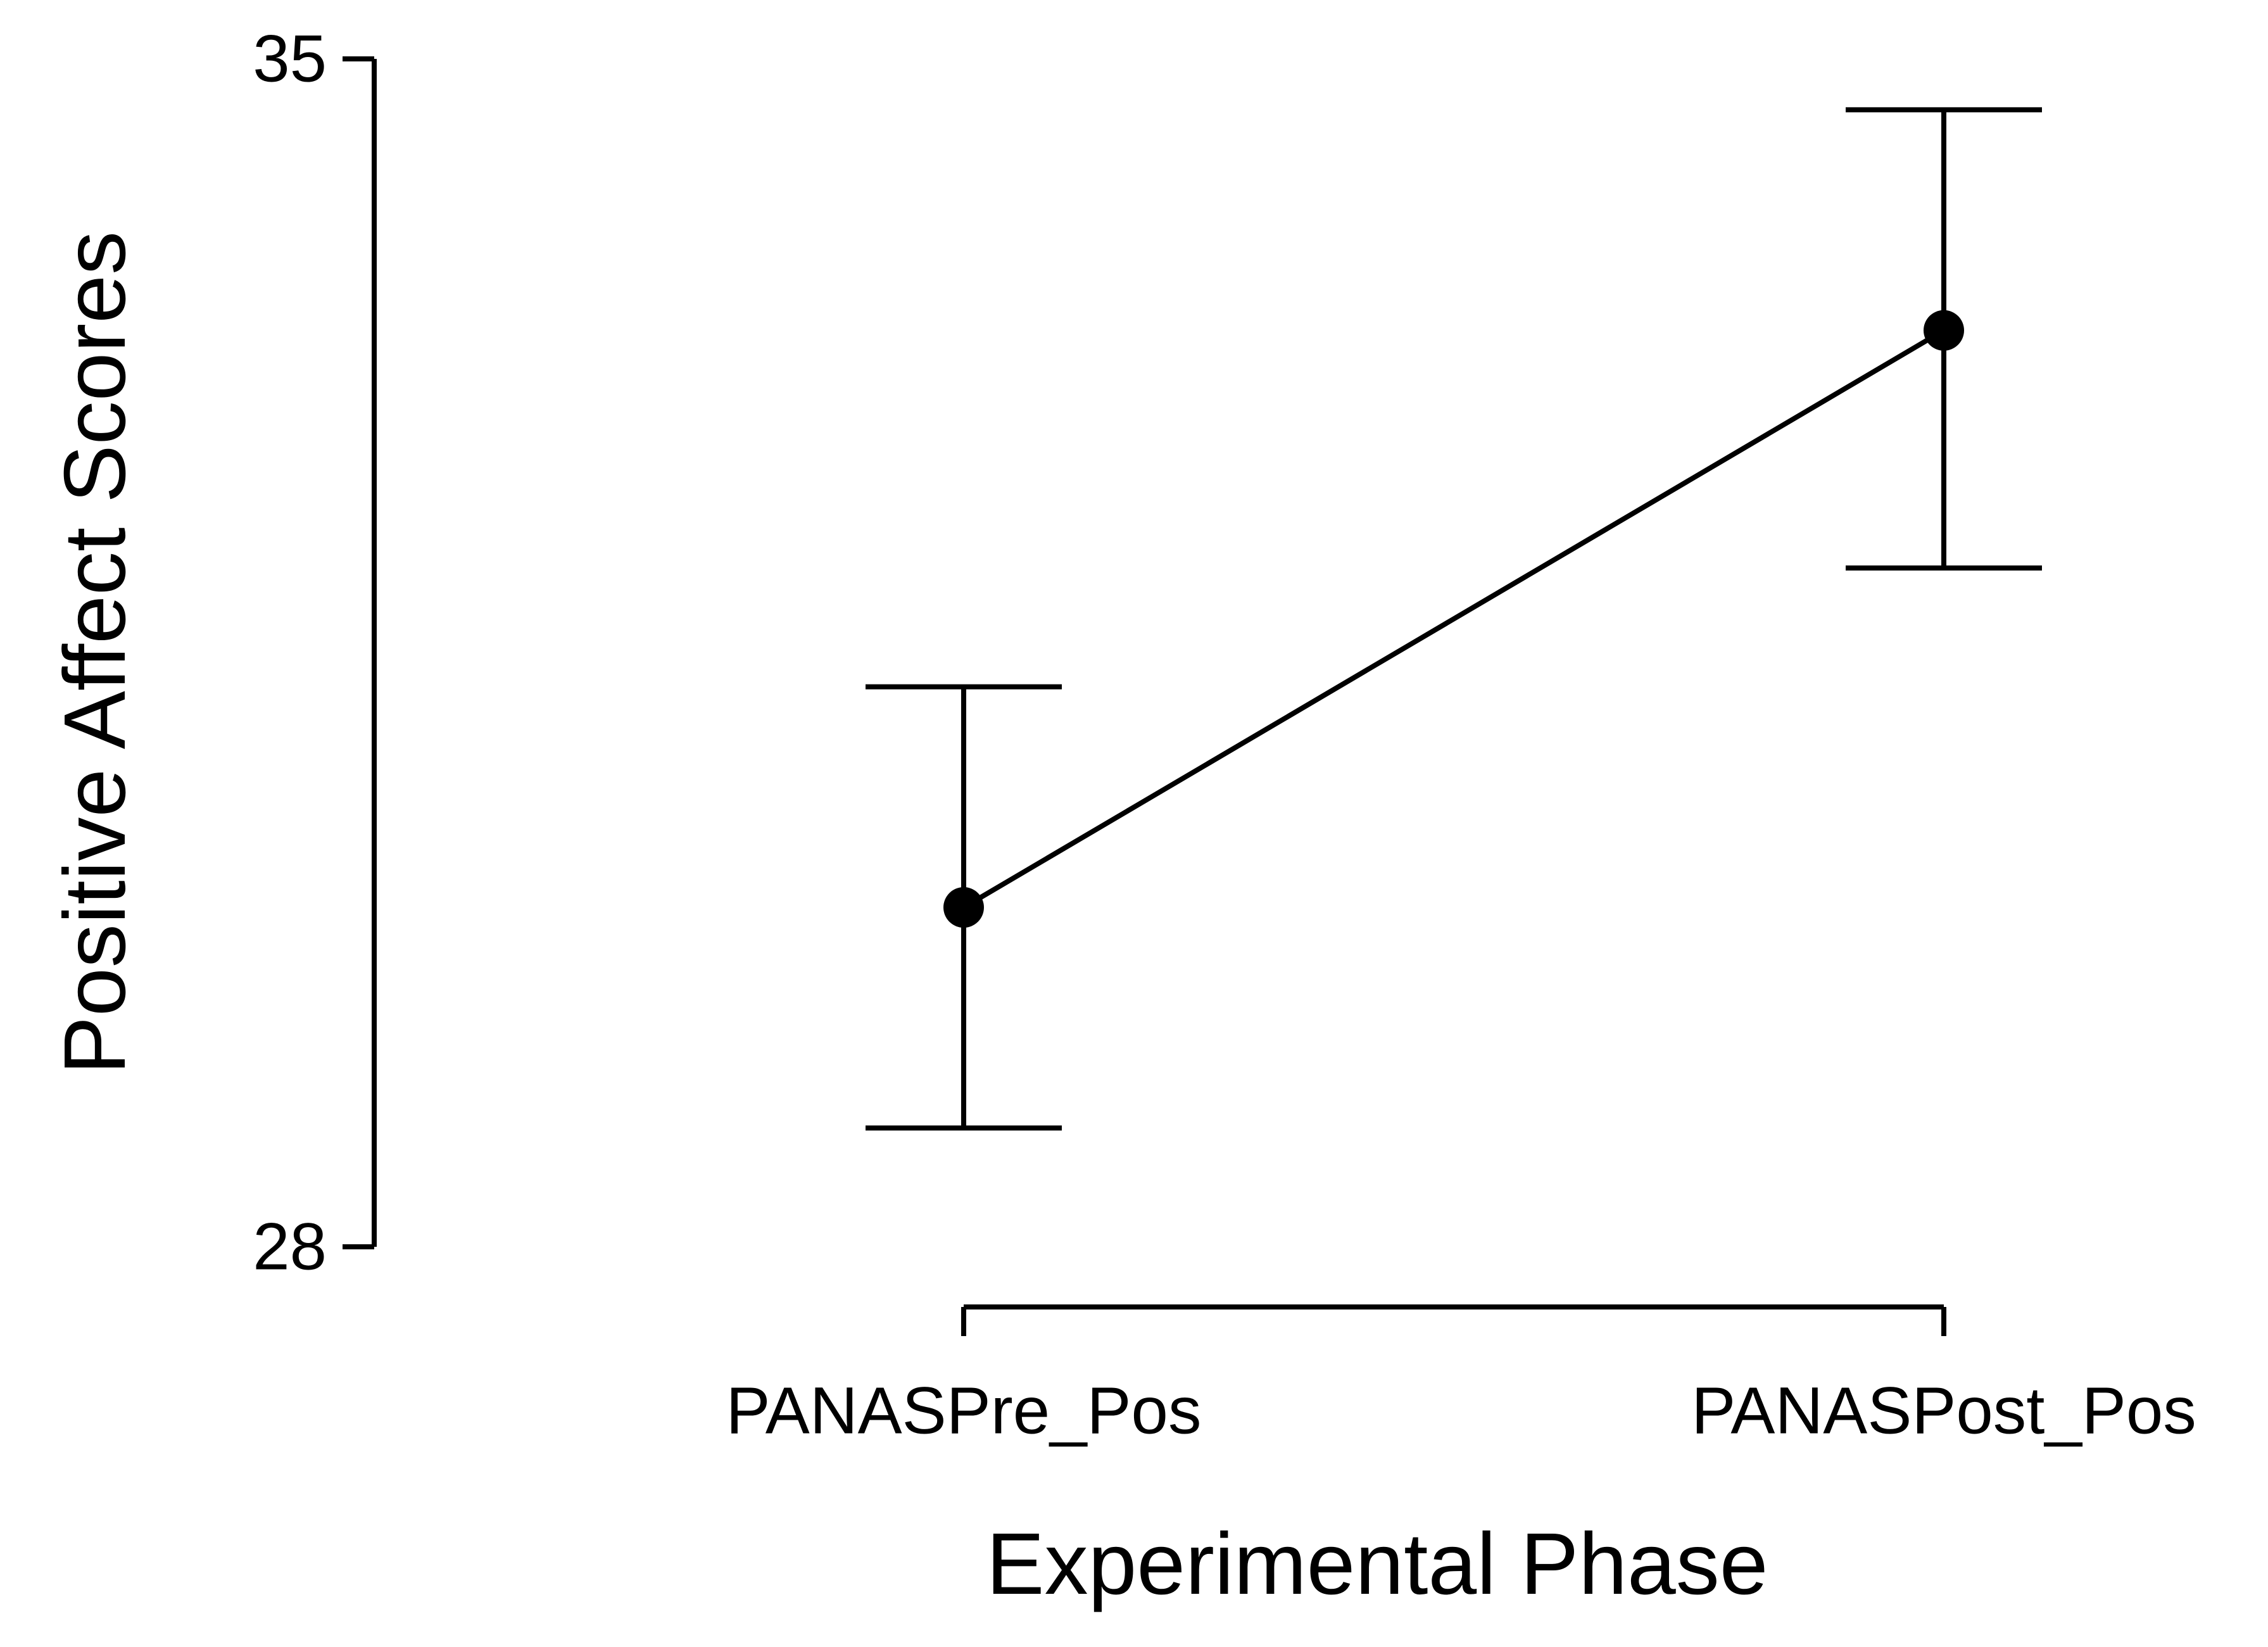 The width and height of the screenshot is (2268, 1647). I want to click on x-axis-title: Experimental Phase, so click(1377, 1564).